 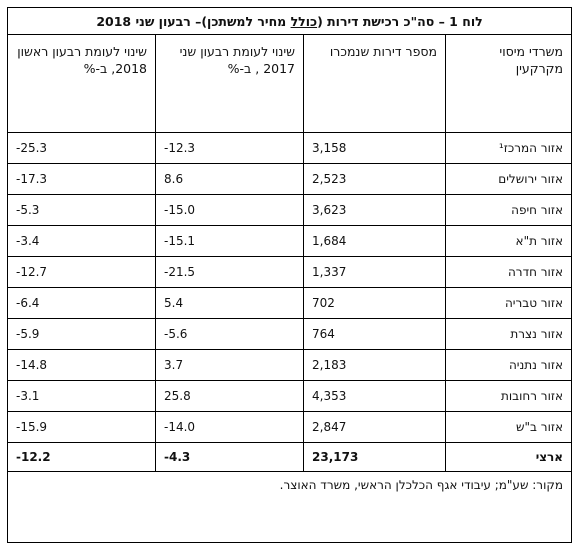 What do you see at coordinates (81, 427) in the screenshot?
I see `vs-q1-2018-cell: -15.9` at bounding box center [81, 427].